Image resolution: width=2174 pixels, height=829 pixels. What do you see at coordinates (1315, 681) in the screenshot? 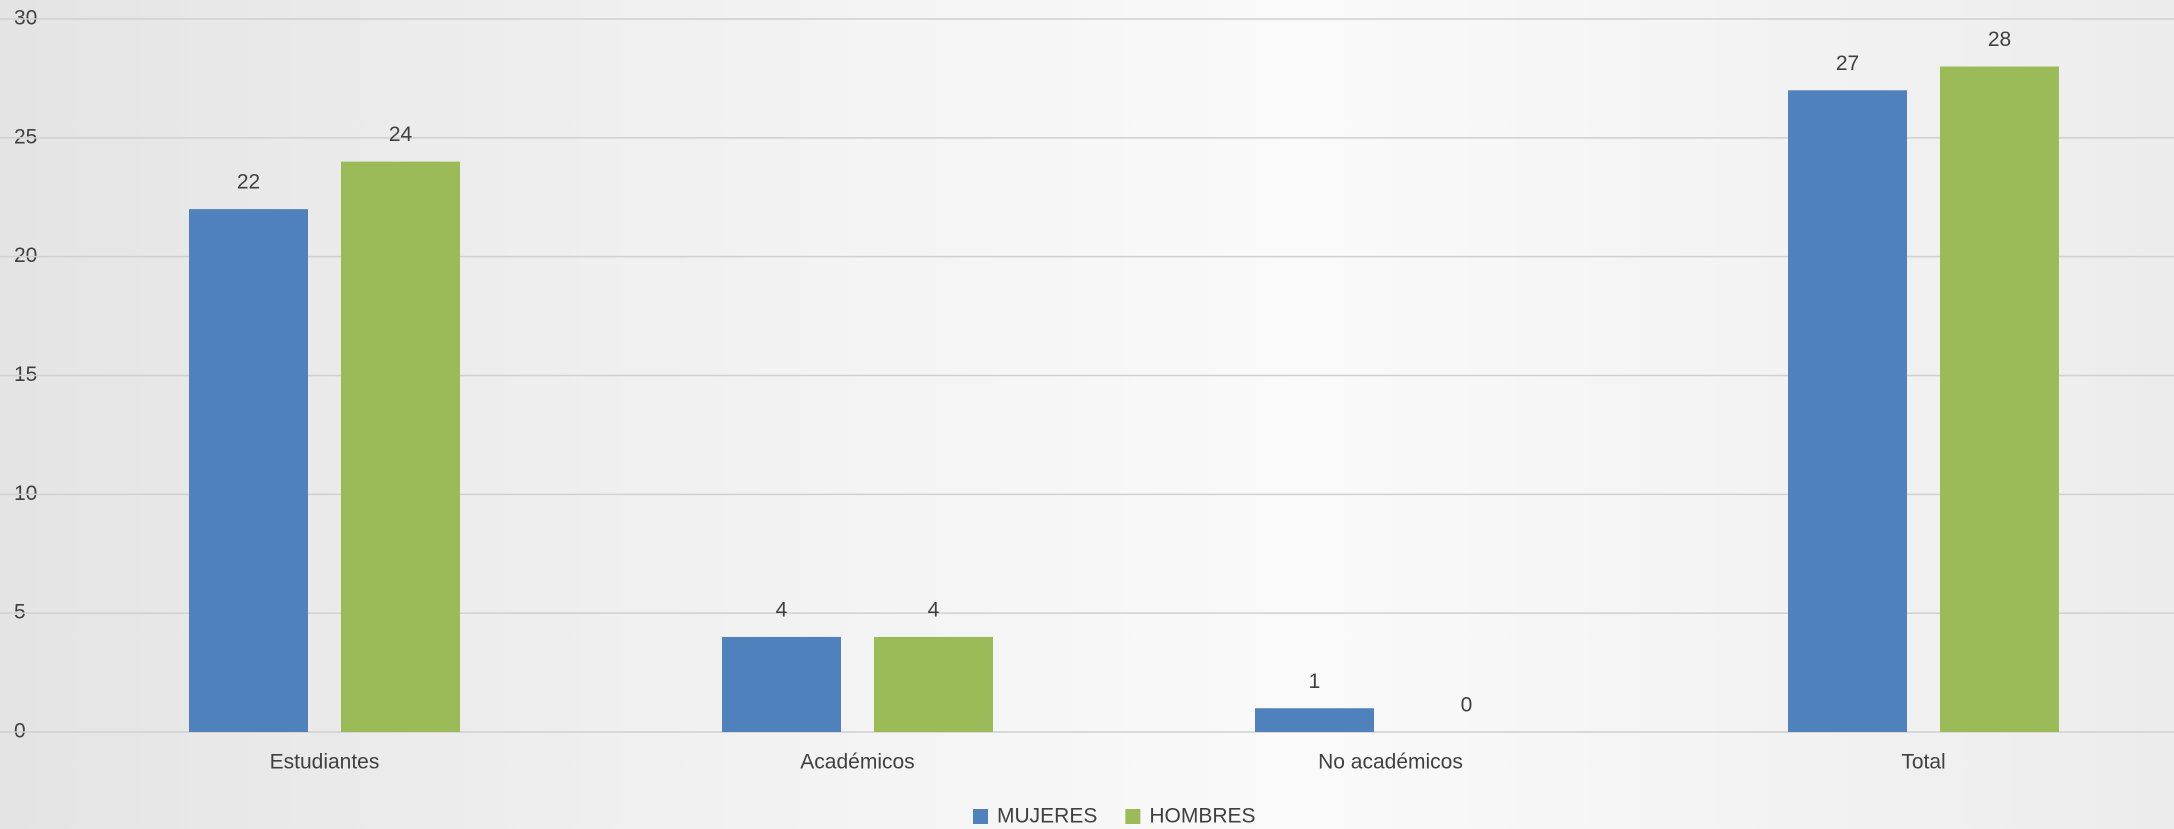
I see `data-label: 1` at bounding box center [1315, 681].